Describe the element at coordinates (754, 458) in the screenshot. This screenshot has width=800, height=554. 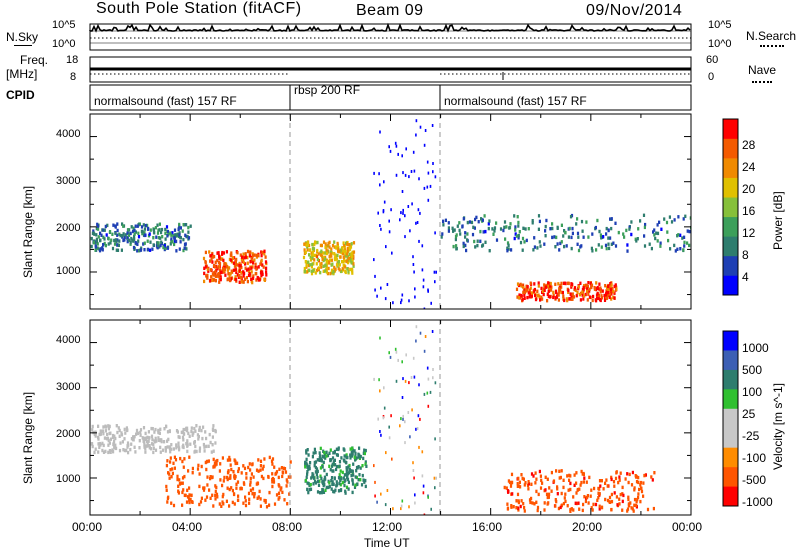
I see `vel-cbar-tick-m100: -100` at that location.